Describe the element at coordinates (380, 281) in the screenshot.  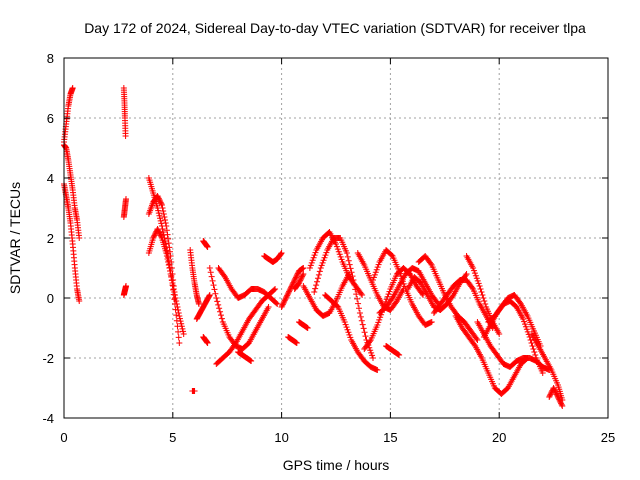
I see `series-tr25` at that location.